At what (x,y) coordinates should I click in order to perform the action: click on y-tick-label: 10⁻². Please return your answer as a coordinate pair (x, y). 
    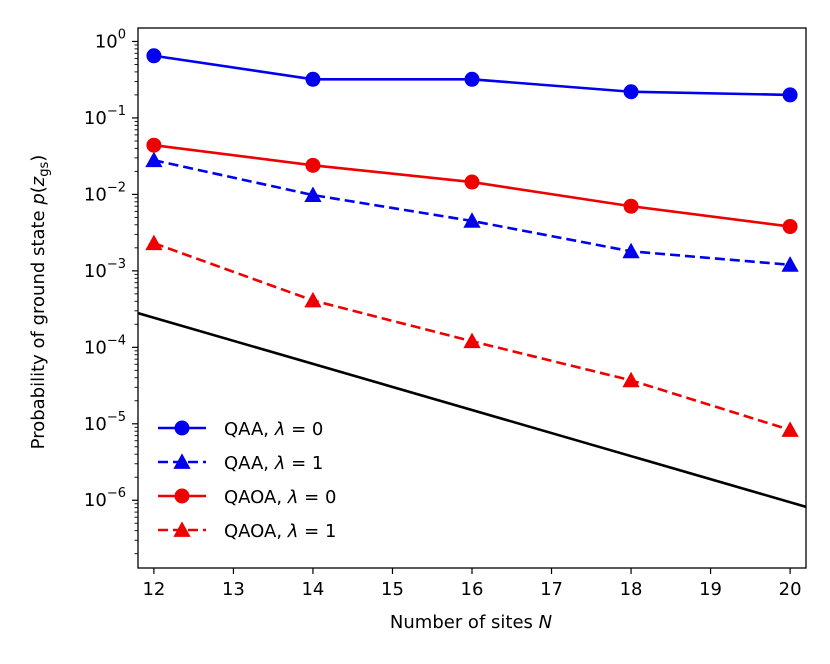
    Looking at the image, I should click on (105, 192).